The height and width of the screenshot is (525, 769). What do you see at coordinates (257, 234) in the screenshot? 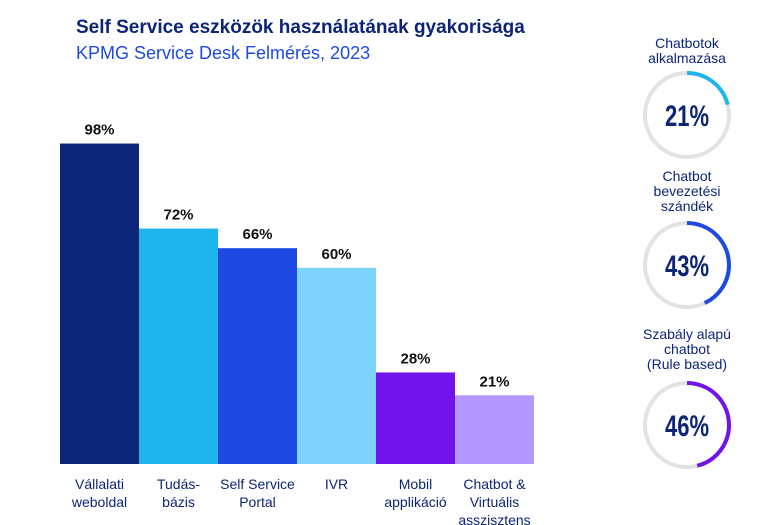
I see `bar-value-label: 66%` at bounding box center [257, 234].